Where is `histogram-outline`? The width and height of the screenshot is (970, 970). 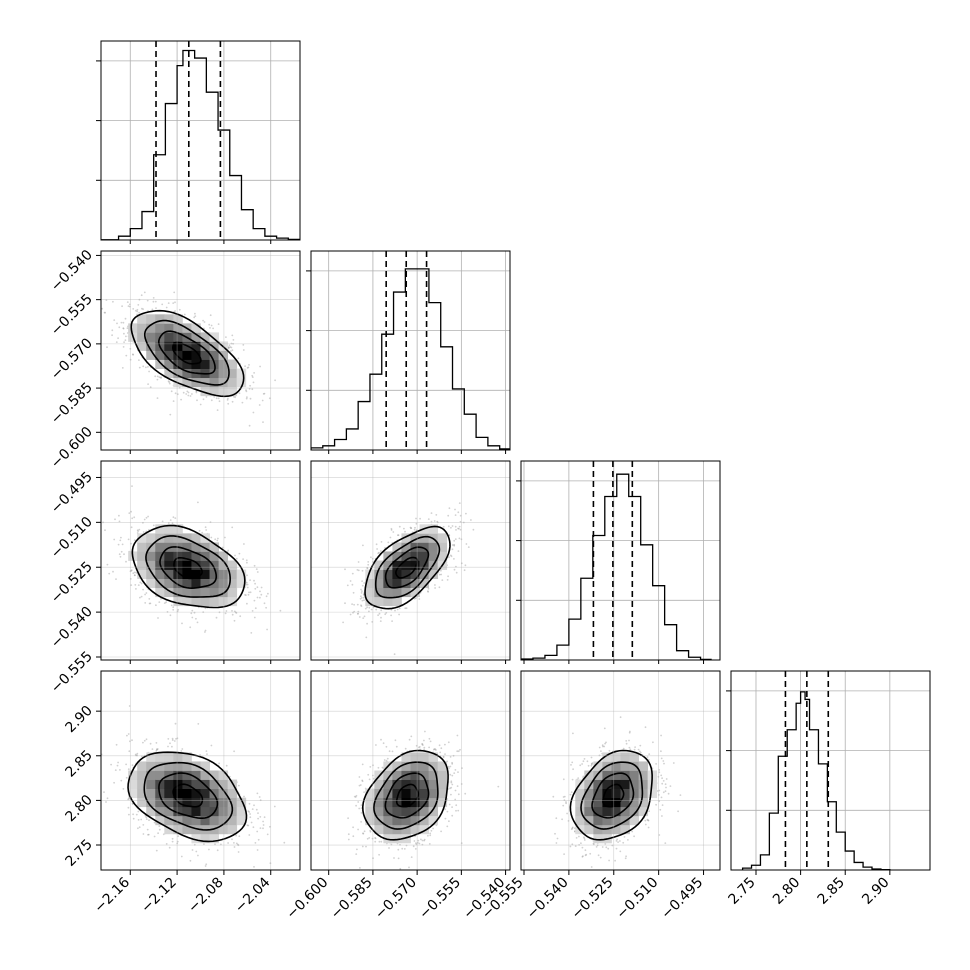 histogram-outline is located at coordinates (410, 359).